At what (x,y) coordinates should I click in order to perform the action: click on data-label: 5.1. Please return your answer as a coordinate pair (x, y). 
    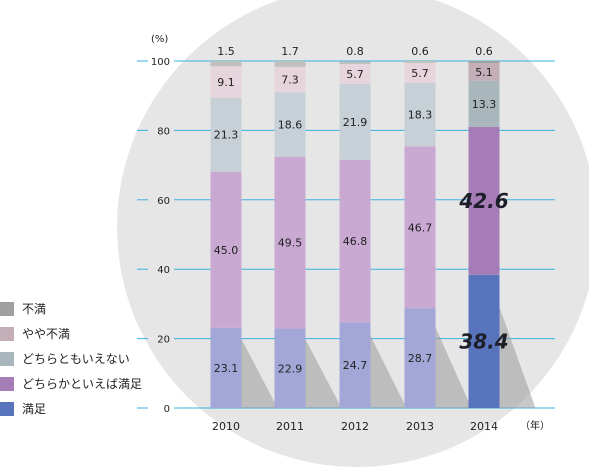
    Looking at the image, I should click on (484, 72).